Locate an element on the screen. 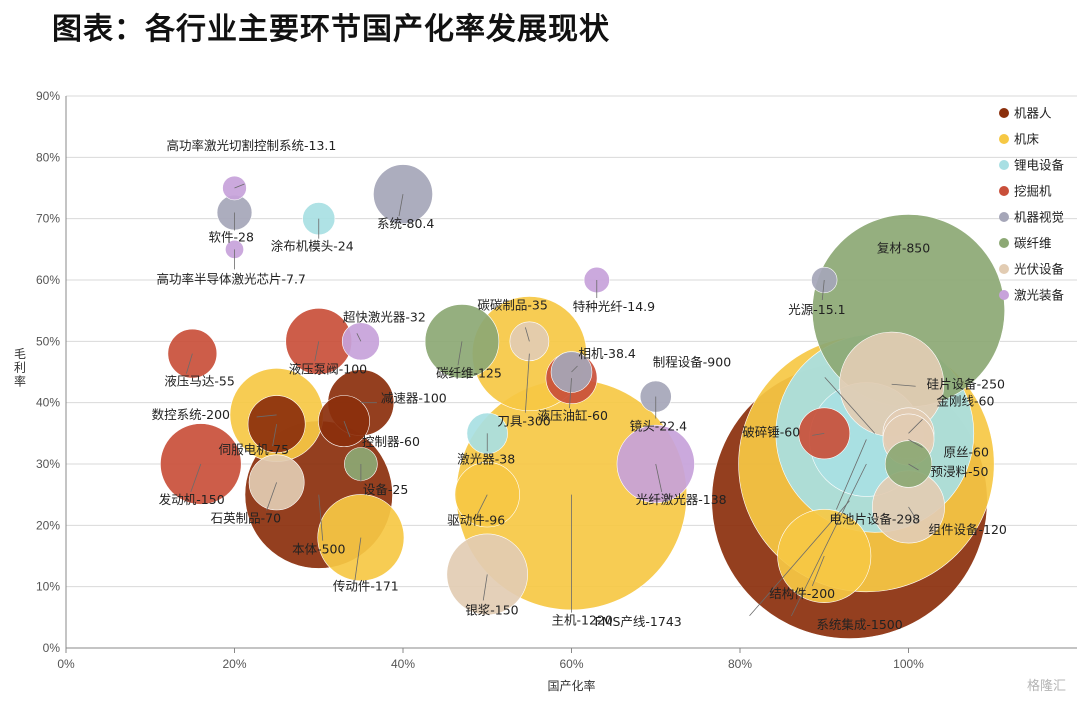 The height and width of the screenshot is (702, 1080). data-label: 伺服电机-75 is located at coordinates (254, 449).